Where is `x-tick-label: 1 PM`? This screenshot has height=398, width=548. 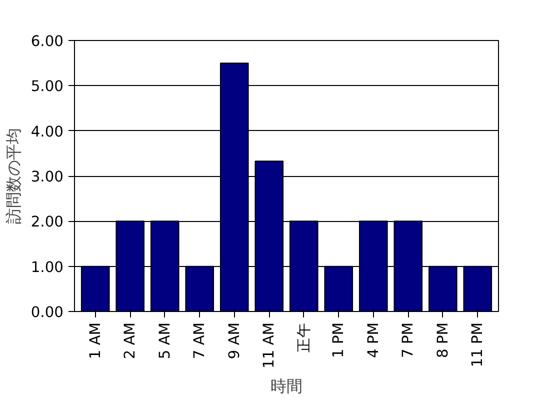 x-tick-label: 1 PM is located at coordinates (339, 340).